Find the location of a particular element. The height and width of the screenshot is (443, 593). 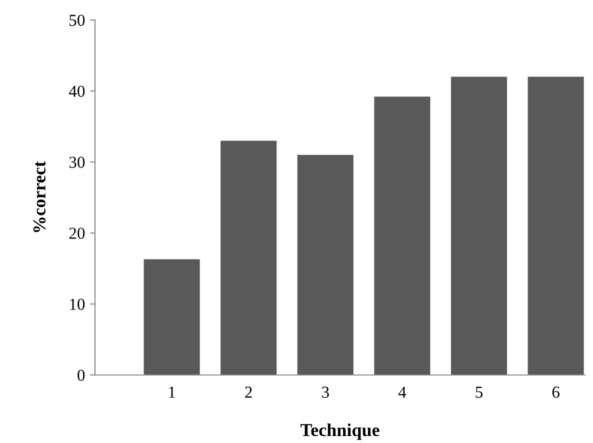

x-tick-label: 1 is located at coordinates (172, 392).